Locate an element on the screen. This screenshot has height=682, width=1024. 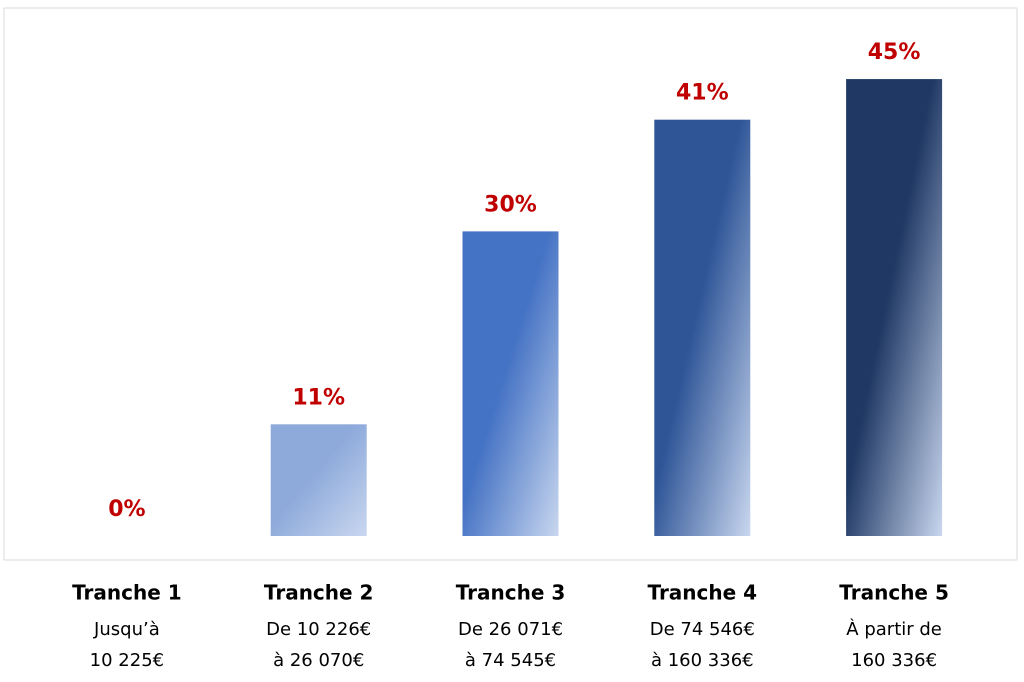
category-label: Tranche 3 is located at coordinates (511, 593).